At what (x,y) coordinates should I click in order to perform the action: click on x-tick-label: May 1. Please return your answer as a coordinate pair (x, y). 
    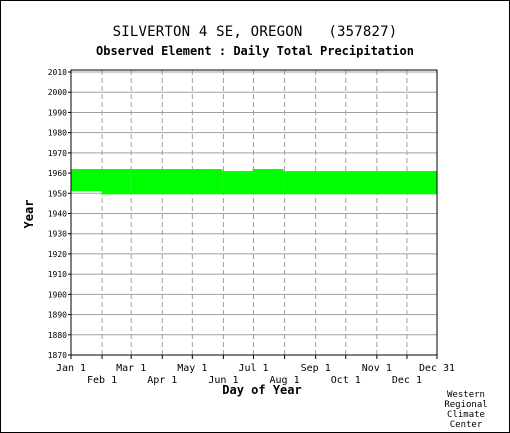
    Looking at the image, I should click on (192, 368).